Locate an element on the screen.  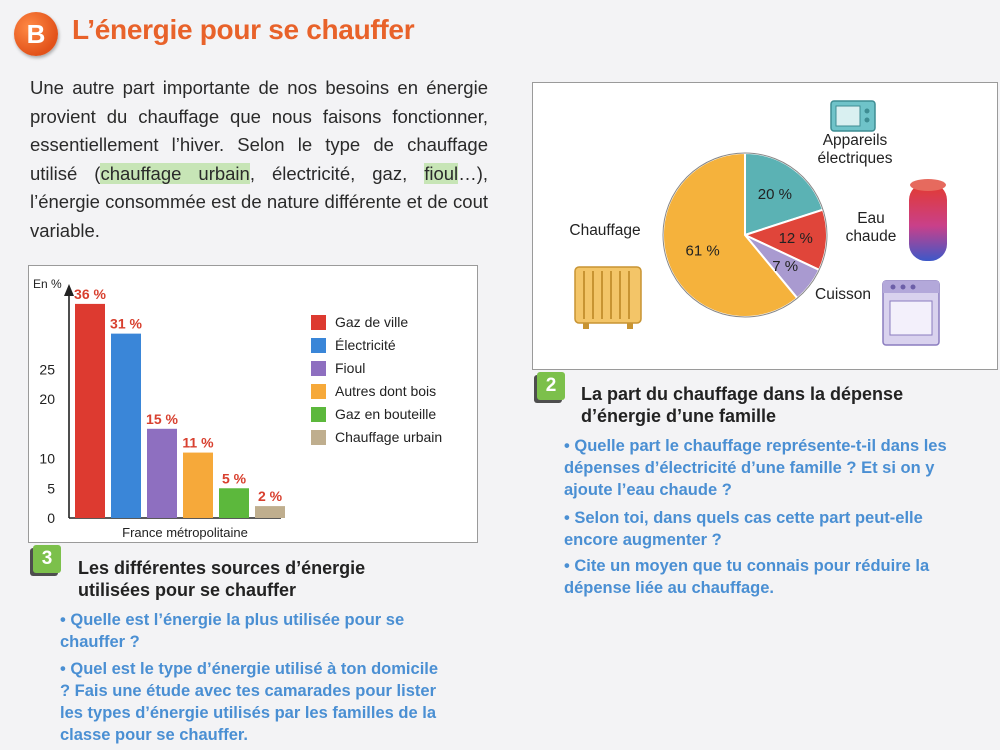
pie-category-line: Appareils is located at coordinates (855, 140).